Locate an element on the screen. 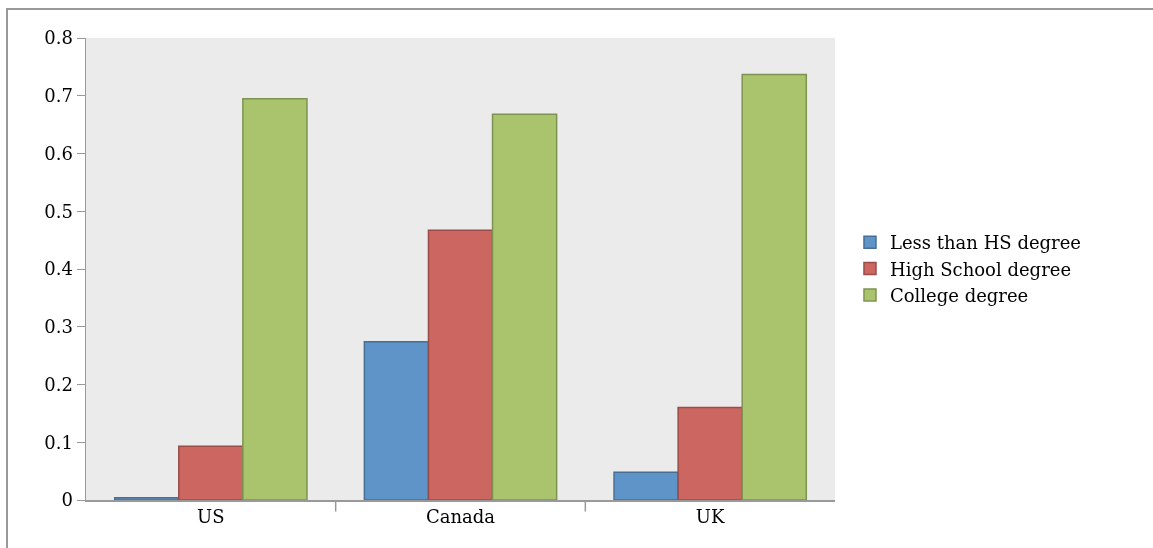 The image size is (1153, 548). y-tick-label: 0 is located at coordinates (67, 500).